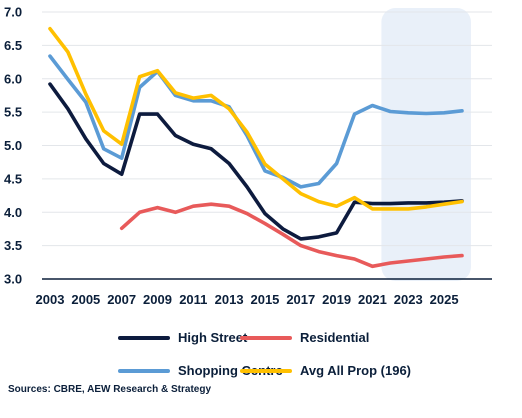 The width and height of the screenshot is (522, 418). I want to click on x-tick-label: 2023, so click(408, 299).